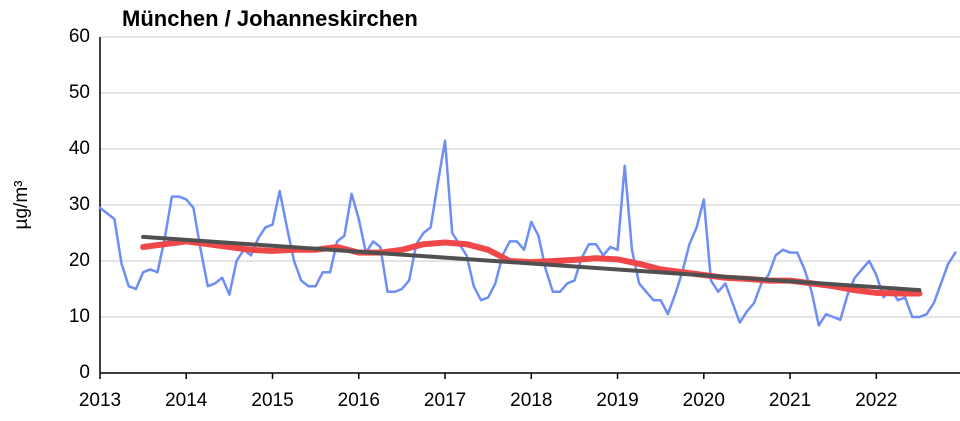 Image resolution: width=960 pixels, height=421 pixels. I want to click on y-tick-label: 20, so click(79, 260).